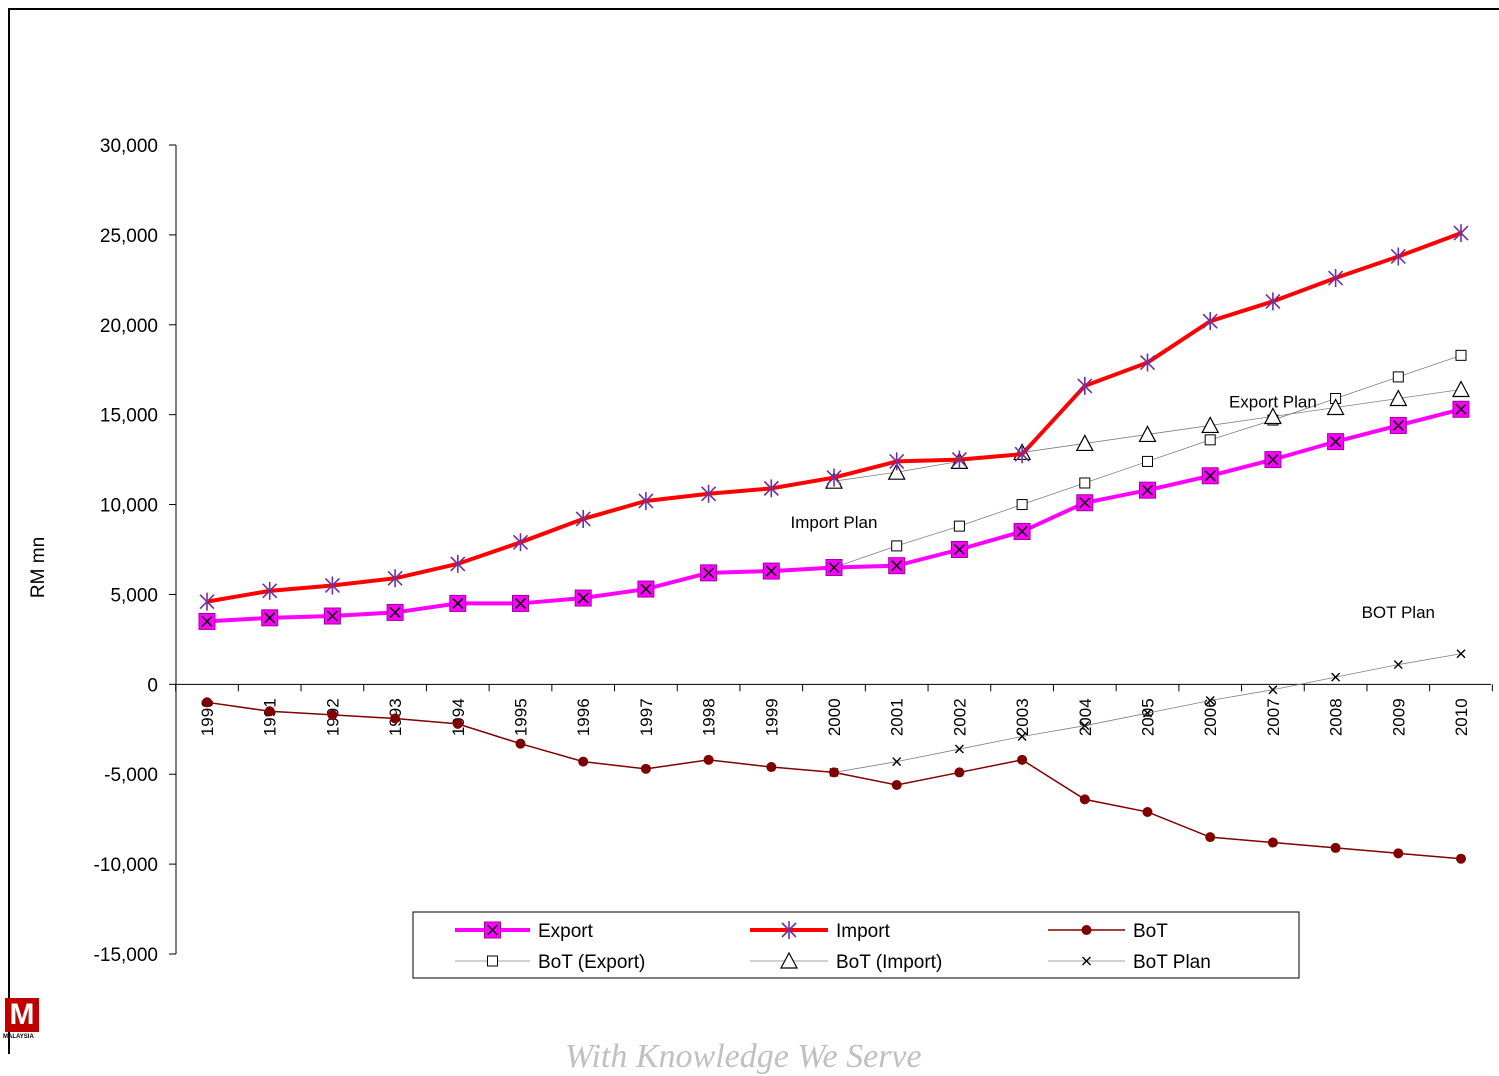 This screenshot has width=1499, height=1076. I want to click on annotation: Import Plan, so click(834, 522).